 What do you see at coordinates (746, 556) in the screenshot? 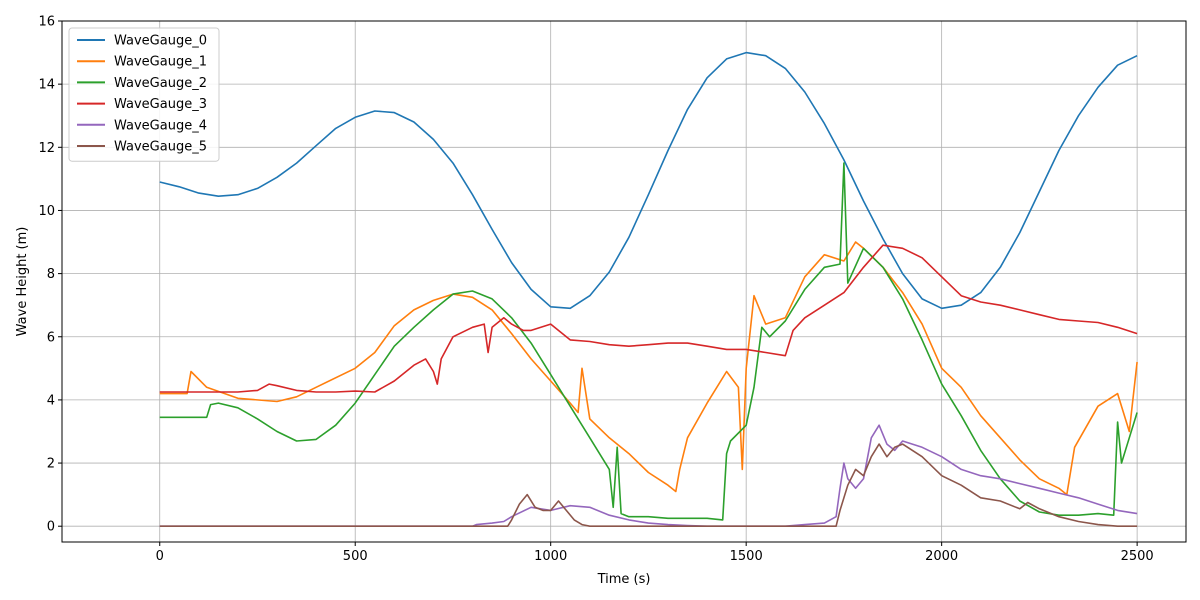
I see `x-tick-label: 1500` at bounding box center [746, 556].